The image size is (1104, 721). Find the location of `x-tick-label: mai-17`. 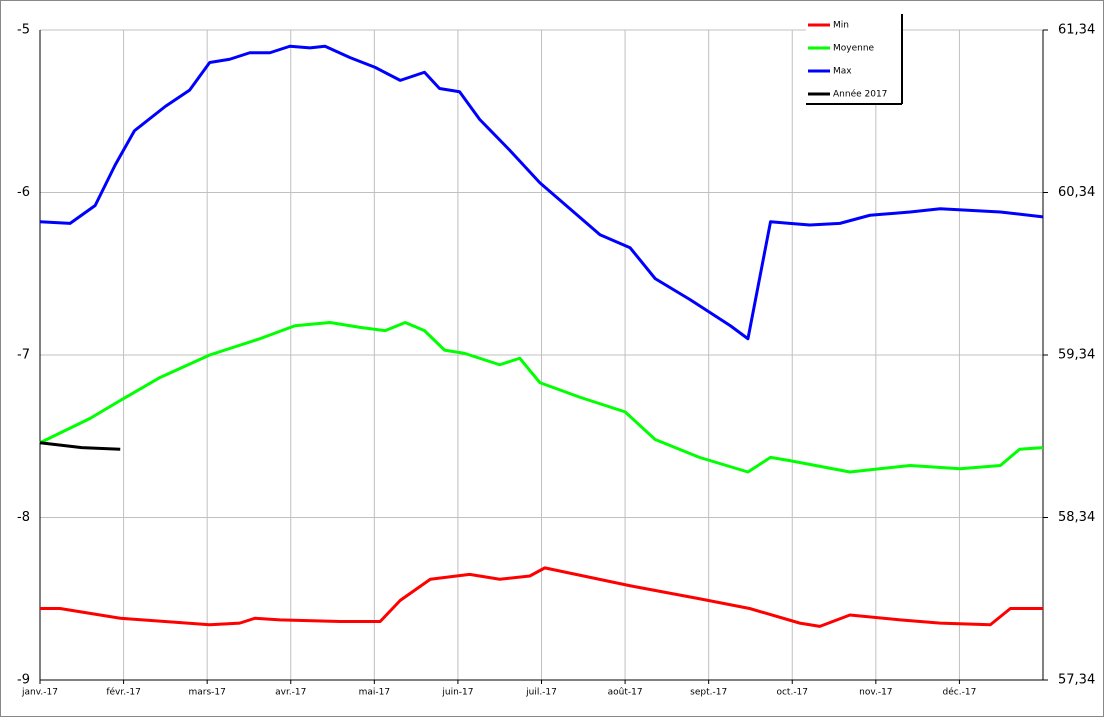

x-tick-label: mai-17 is located at coordinates (374, 693).